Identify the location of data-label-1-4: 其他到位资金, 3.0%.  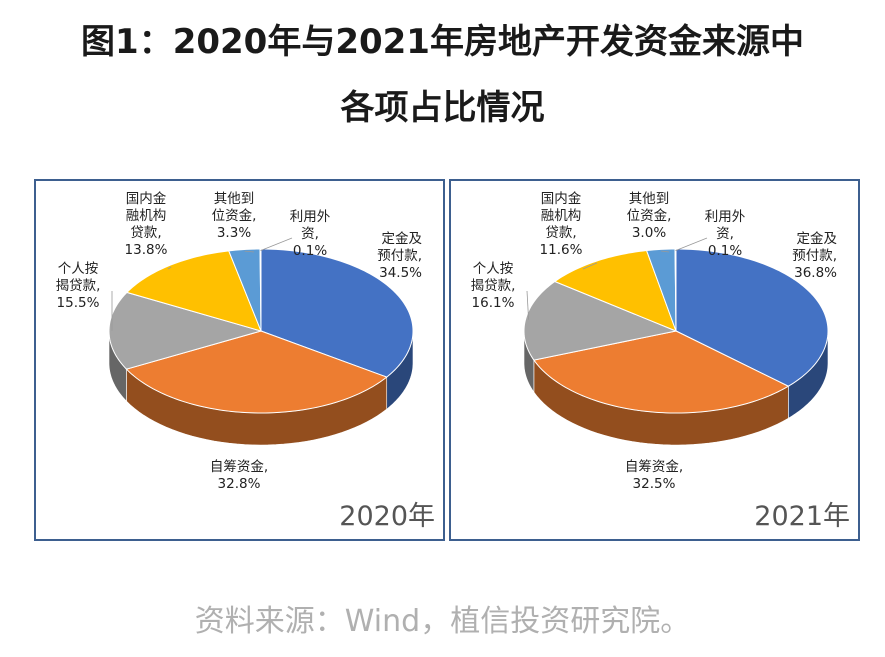
(649, 216).